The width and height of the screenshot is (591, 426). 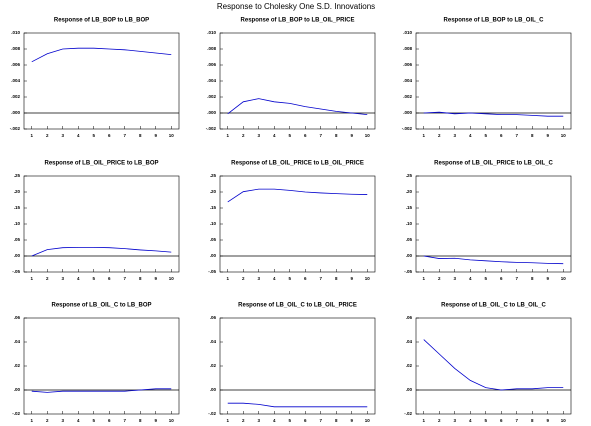 I want to click on panel-title: Response of LB_OIL_C to LB_OIL_PRICE, so click(x=297, y=306).